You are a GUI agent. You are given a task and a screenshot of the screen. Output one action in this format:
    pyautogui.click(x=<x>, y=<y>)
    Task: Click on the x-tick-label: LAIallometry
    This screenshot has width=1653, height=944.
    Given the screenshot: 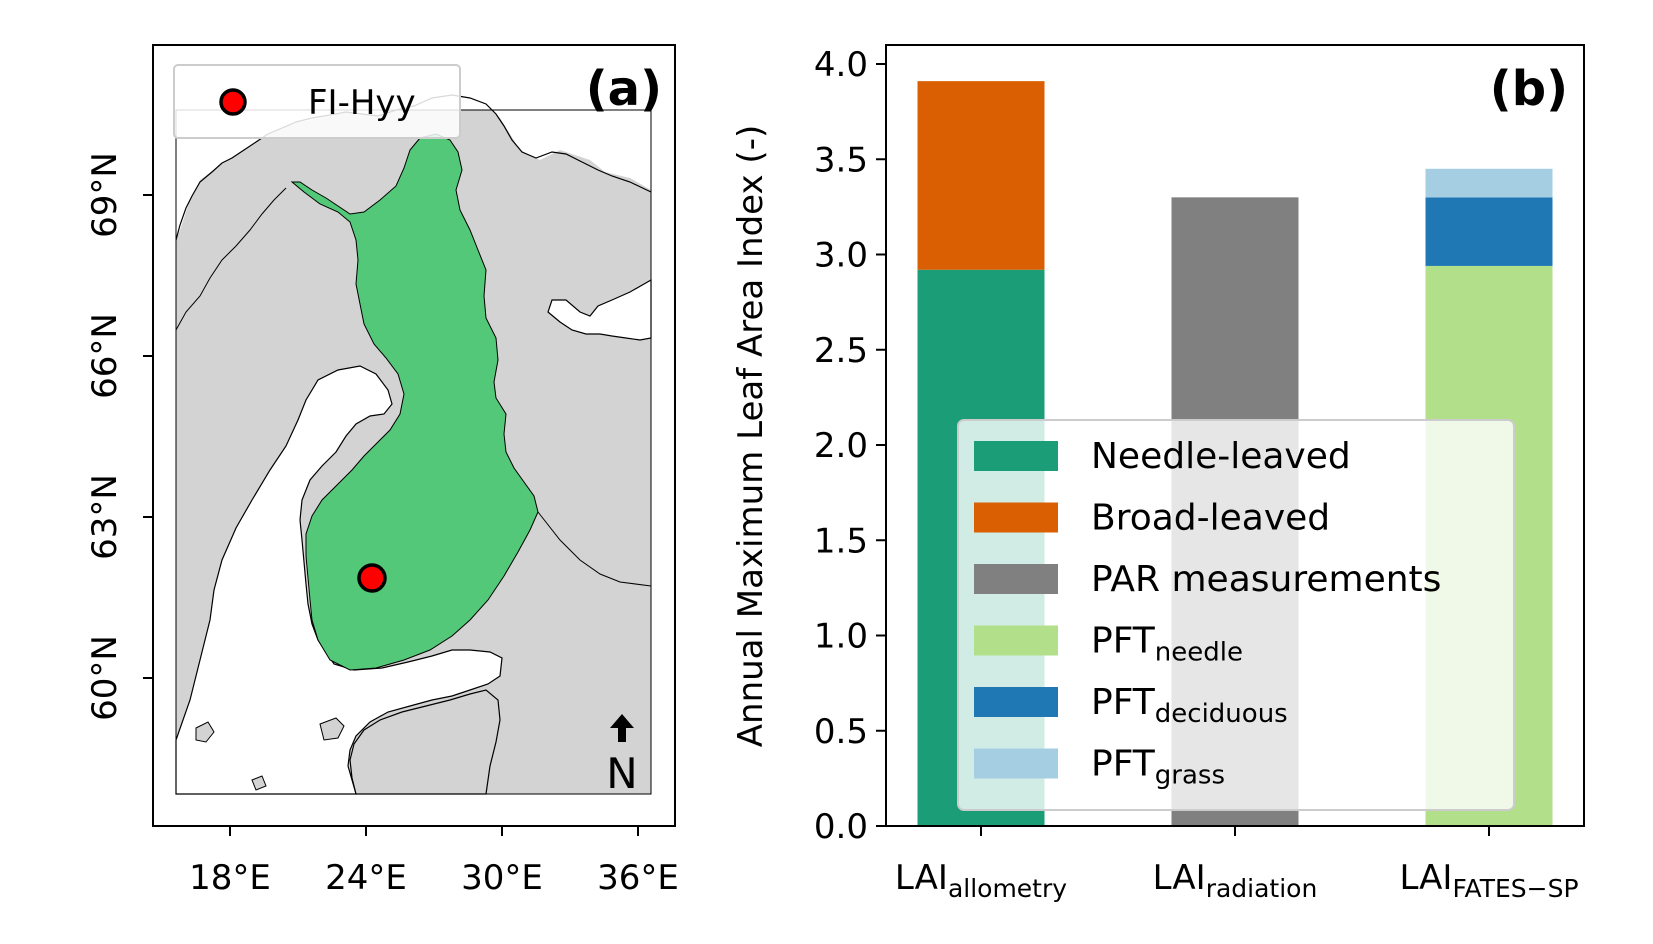 What is the action you would take?
    pyautogui.click(x=981, y=880)
    